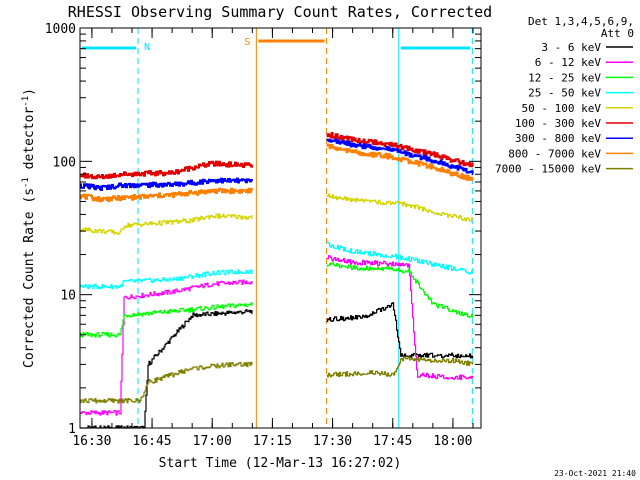  What do you see at coordinates (562, 108) in the screenshot?
I see `legend-label: 50 - 100 keV` at bounding box center [562, 108].